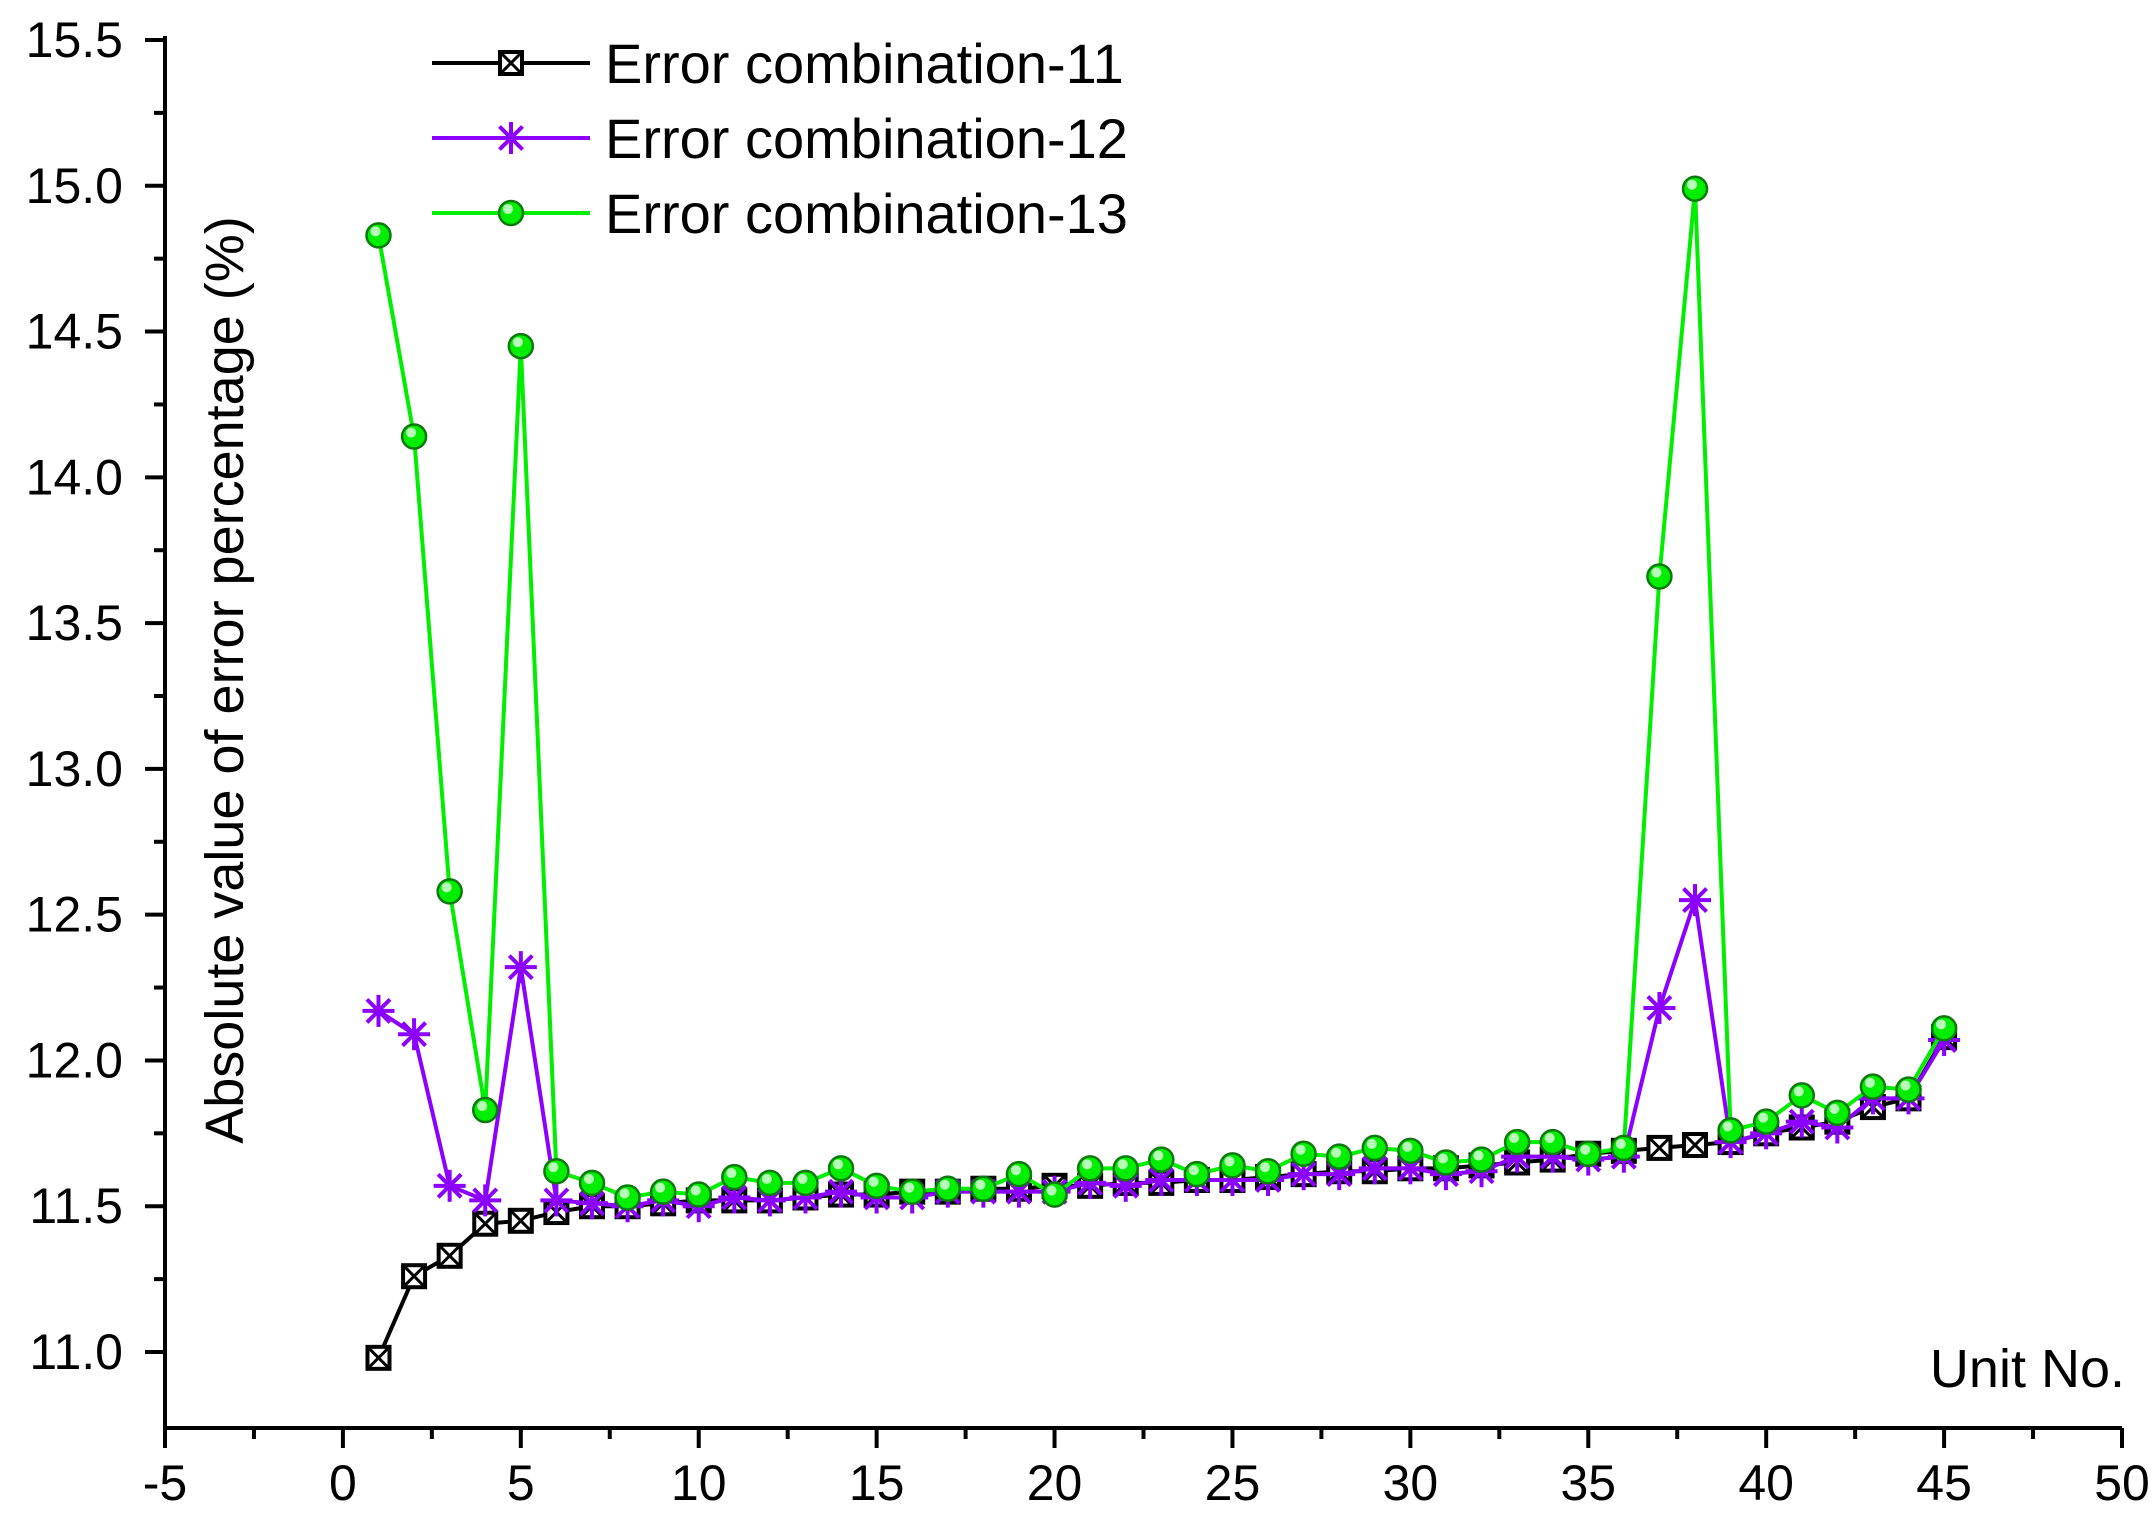 This screenshot has width=2156, height=1538. I want to click on legend-item: Error combination-12, so click(780, 138).